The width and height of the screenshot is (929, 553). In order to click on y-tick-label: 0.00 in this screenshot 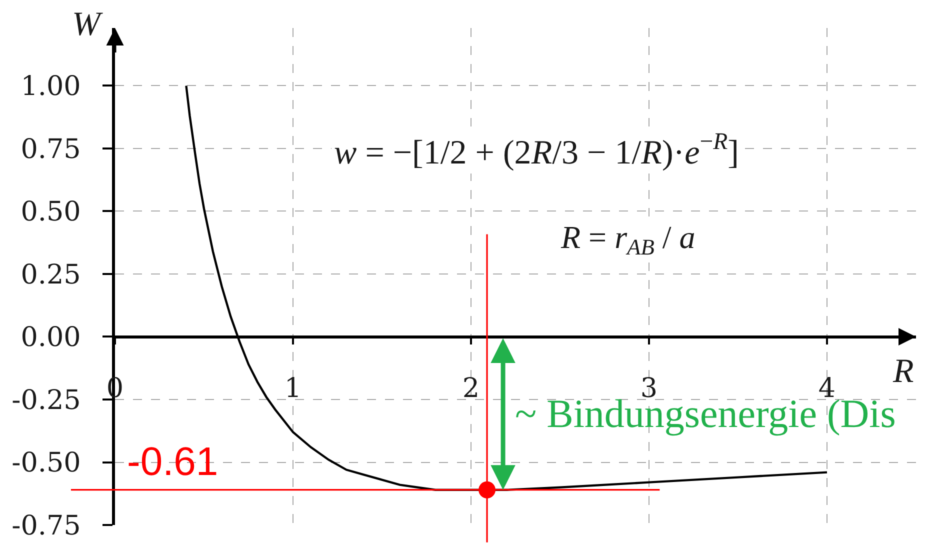, I will do `click(50, 338)`.